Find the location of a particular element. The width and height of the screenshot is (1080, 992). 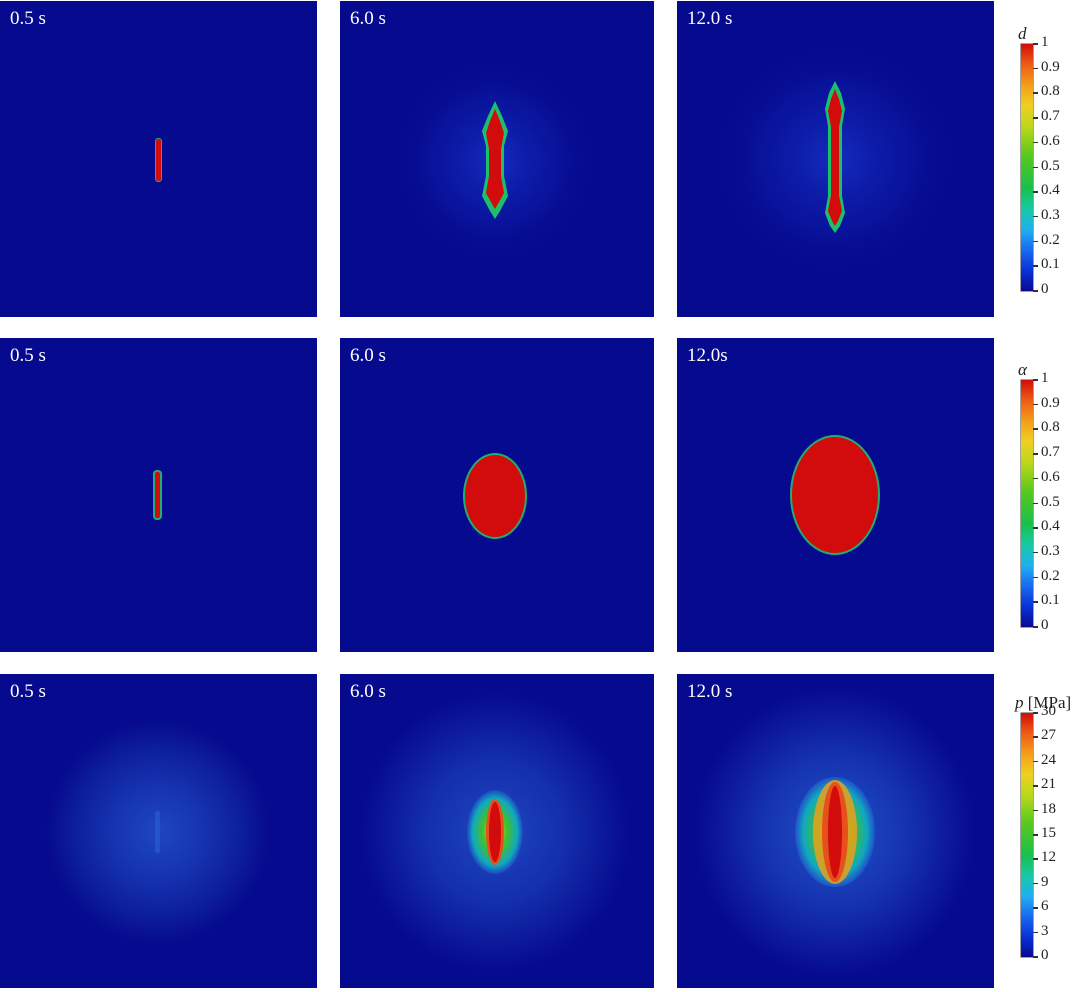

field-p-0_5s is located at coordinates (158, 832).